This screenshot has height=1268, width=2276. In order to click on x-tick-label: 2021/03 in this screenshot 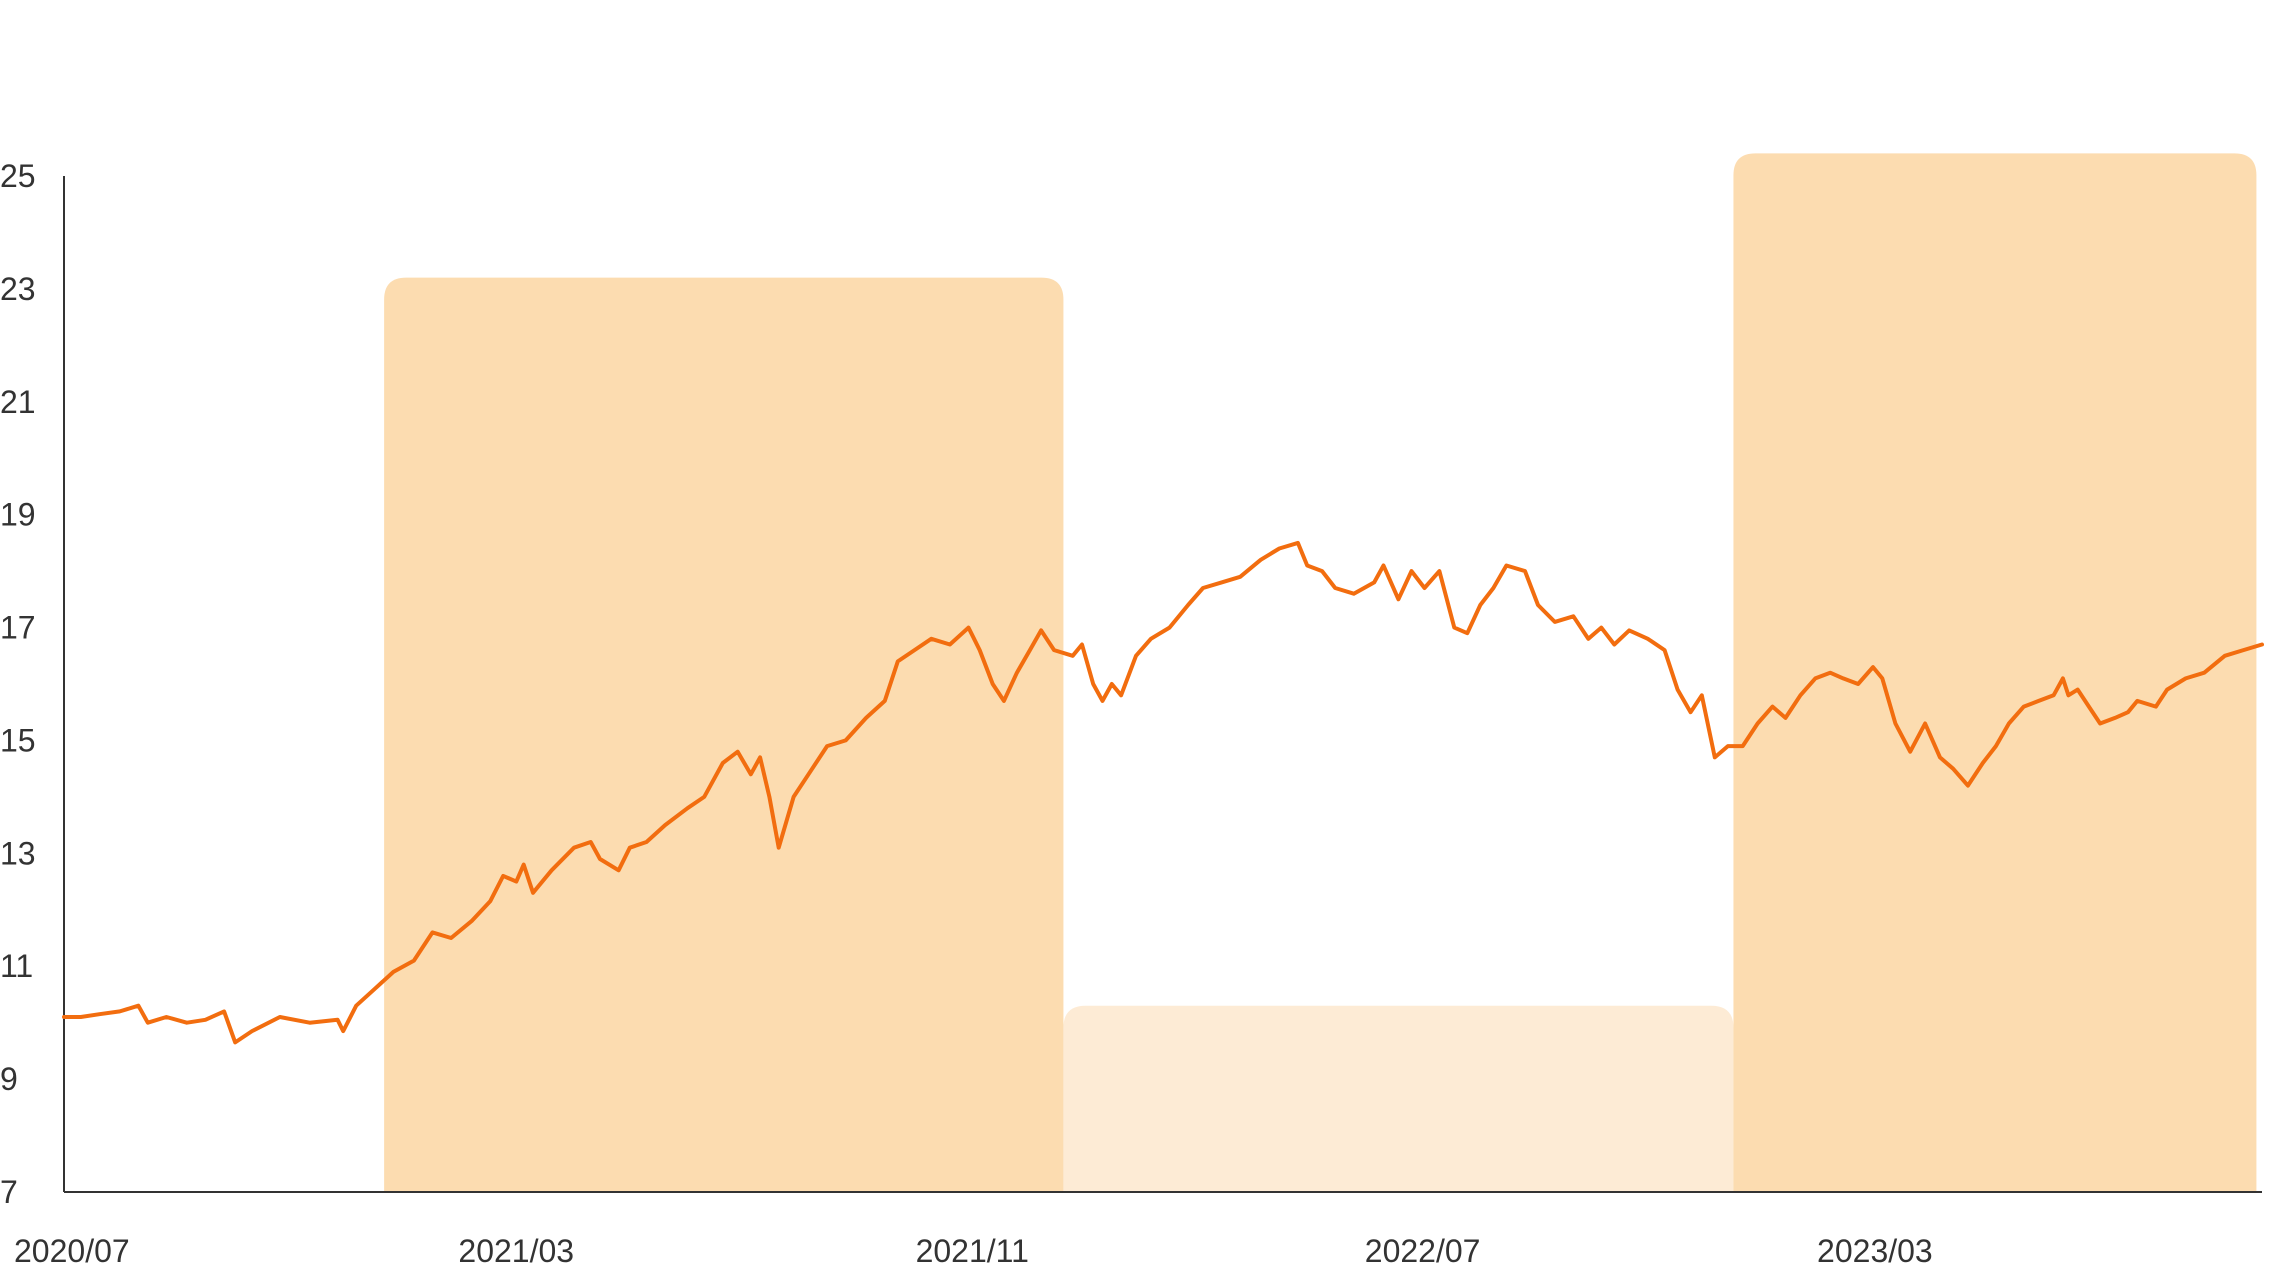, I will do `click(516, 1250)`.